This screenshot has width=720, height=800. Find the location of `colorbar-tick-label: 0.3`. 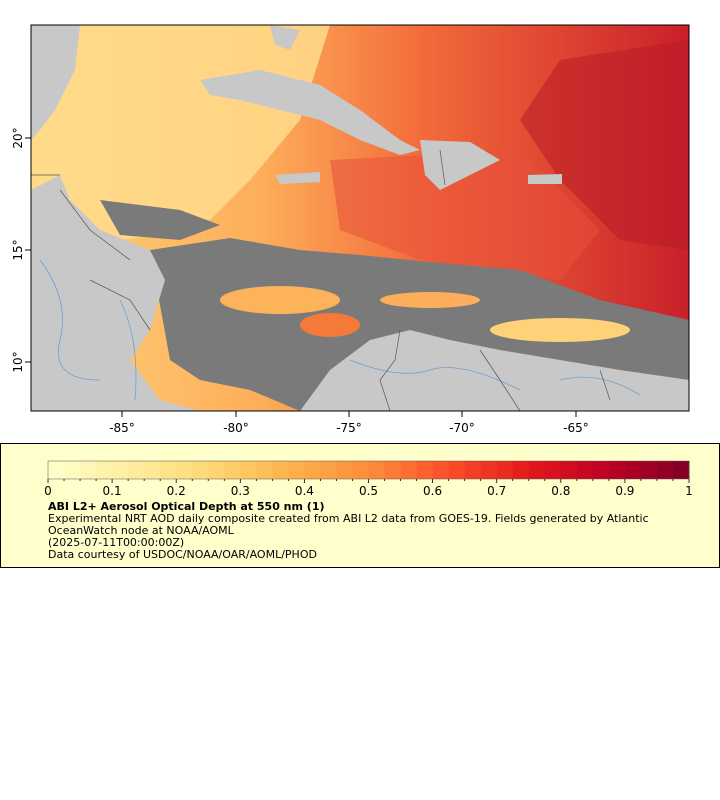

colorbar-tick-label: 0.3 is located at coordinates (240, 491).